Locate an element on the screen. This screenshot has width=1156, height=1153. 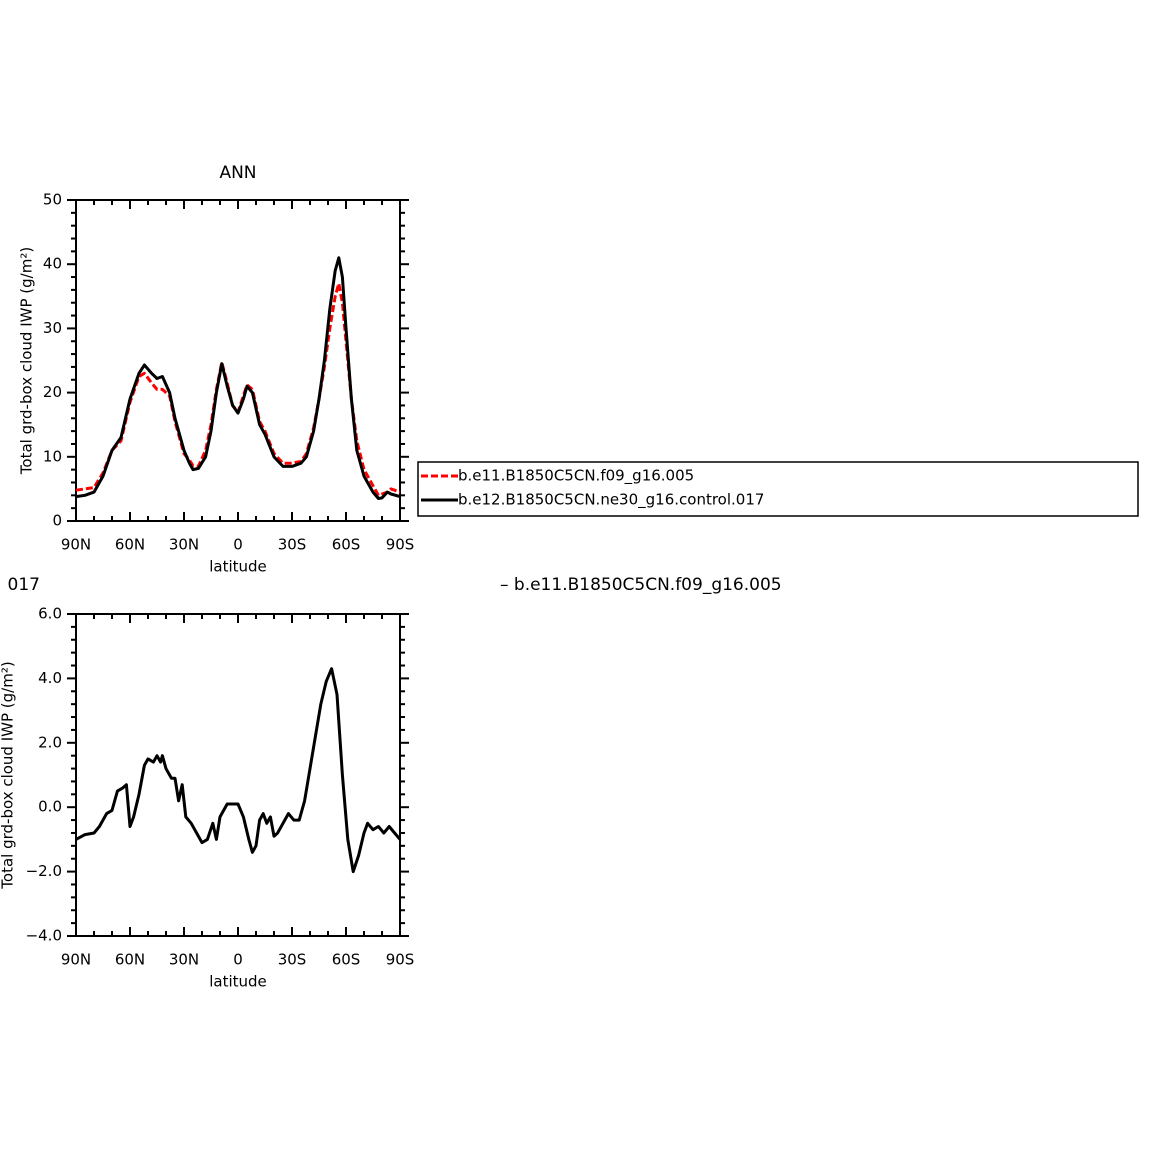
y-tick-label: 0.0 is located at coordinates (50, 807).